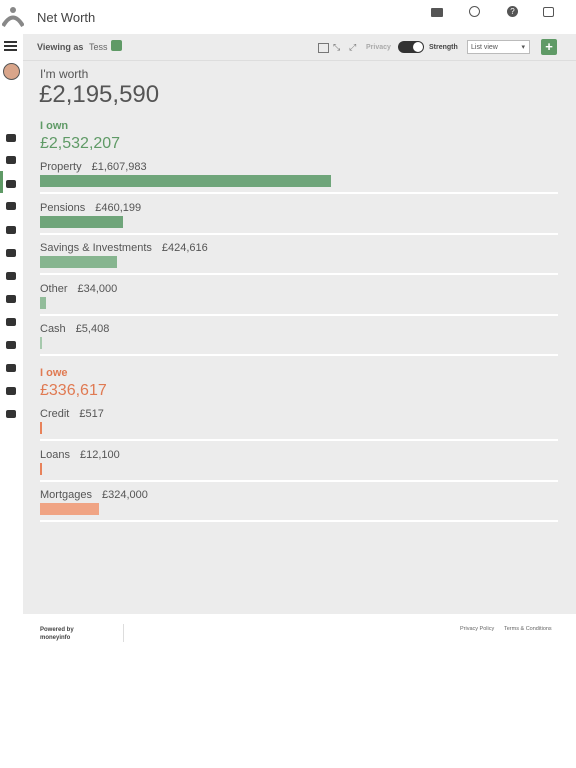 The width and height of the screenshot is (576, 768). I want to click on privacy-link: Privacy Policy, so click(477, 629).